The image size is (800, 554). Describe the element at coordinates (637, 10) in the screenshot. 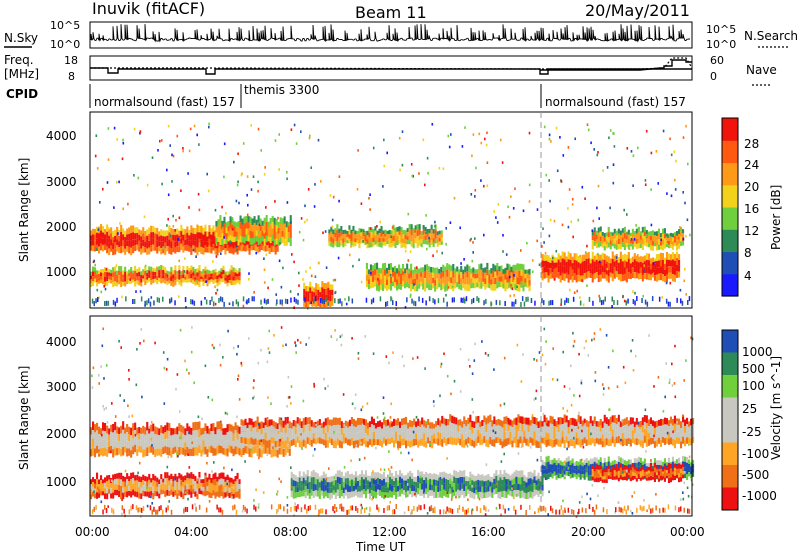

I see `date-title: 20/May/2011` at that location.